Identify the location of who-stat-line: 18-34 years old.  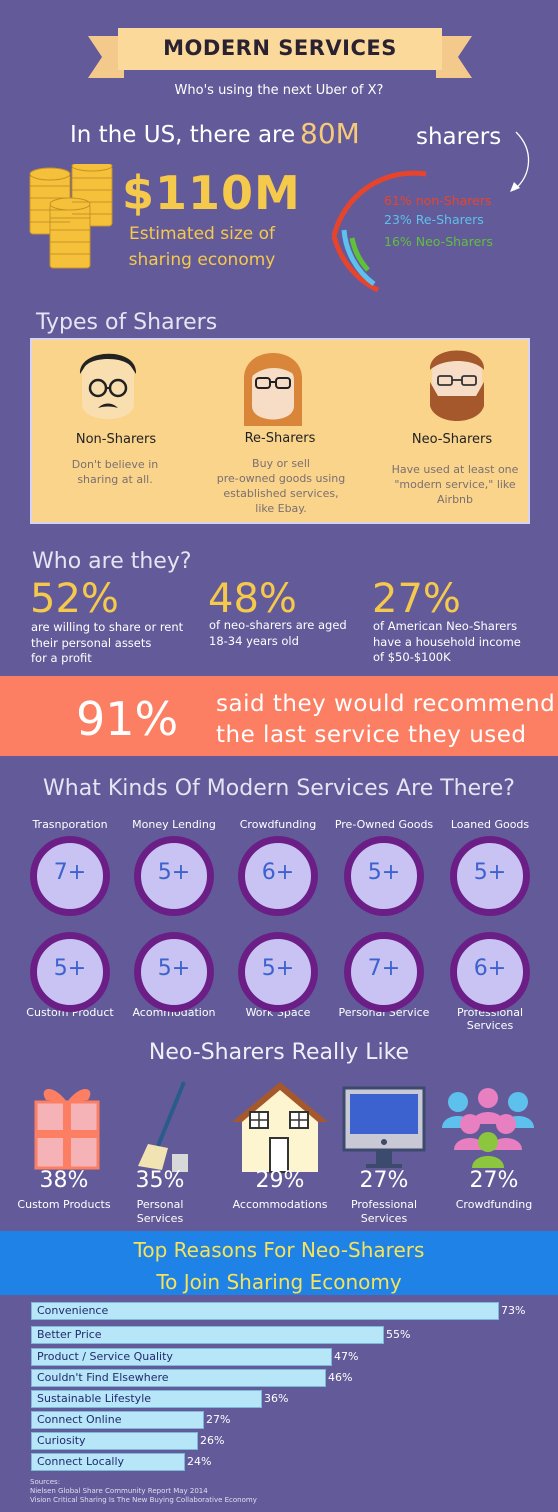
(254, 640).